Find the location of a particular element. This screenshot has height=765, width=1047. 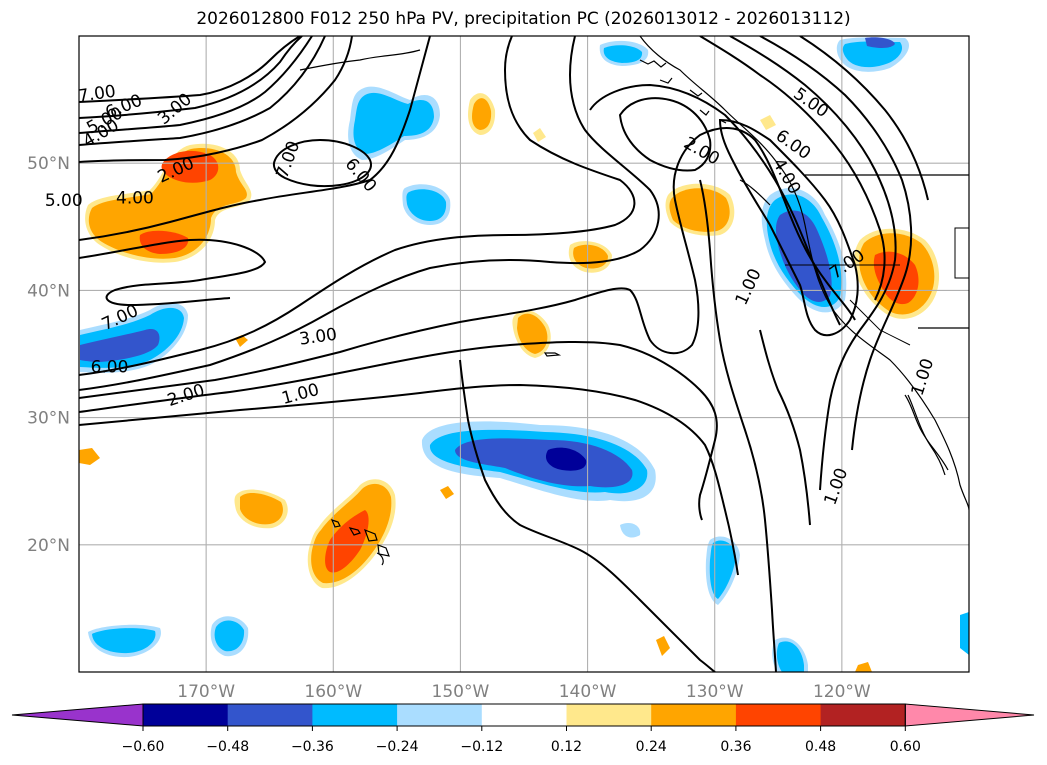

pv-contour-closed-coast is located at coordinates (788, 227).